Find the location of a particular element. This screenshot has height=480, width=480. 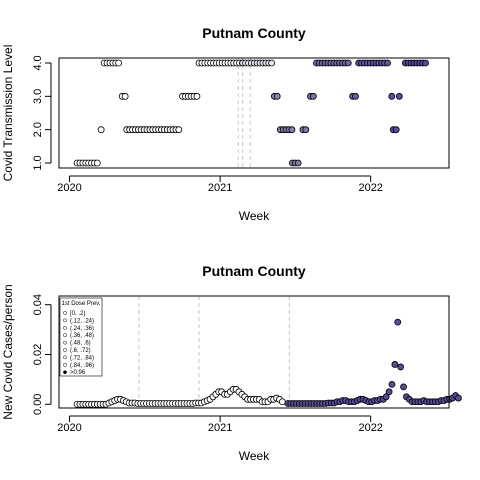

y-tick-label: 1.0 is located at coordinates (38, 162).